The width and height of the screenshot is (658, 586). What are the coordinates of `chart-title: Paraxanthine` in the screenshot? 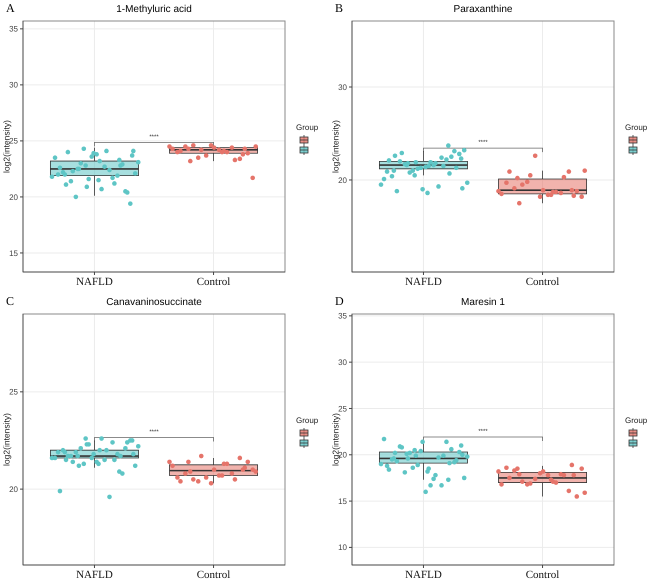 It's located at (483, 9).